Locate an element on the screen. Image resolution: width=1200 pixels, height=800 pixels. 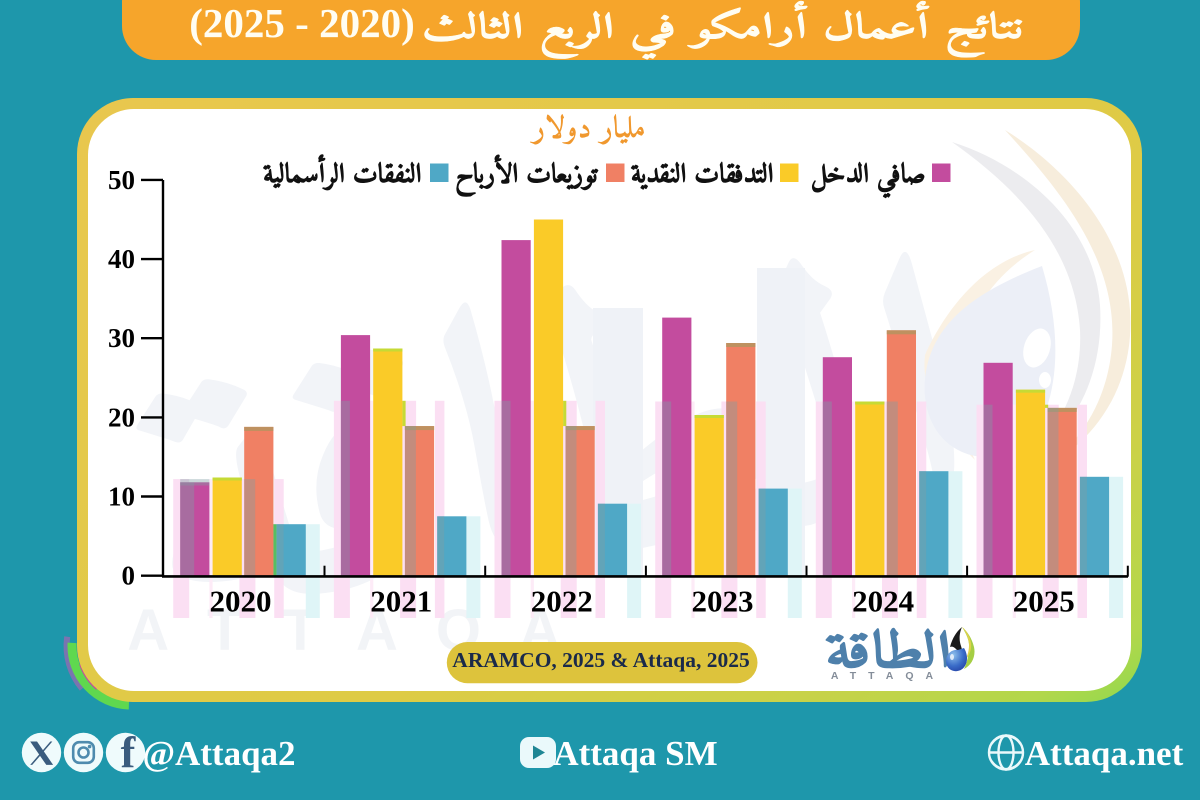
svg-text: 2023 is located at coordinates (723, 601).